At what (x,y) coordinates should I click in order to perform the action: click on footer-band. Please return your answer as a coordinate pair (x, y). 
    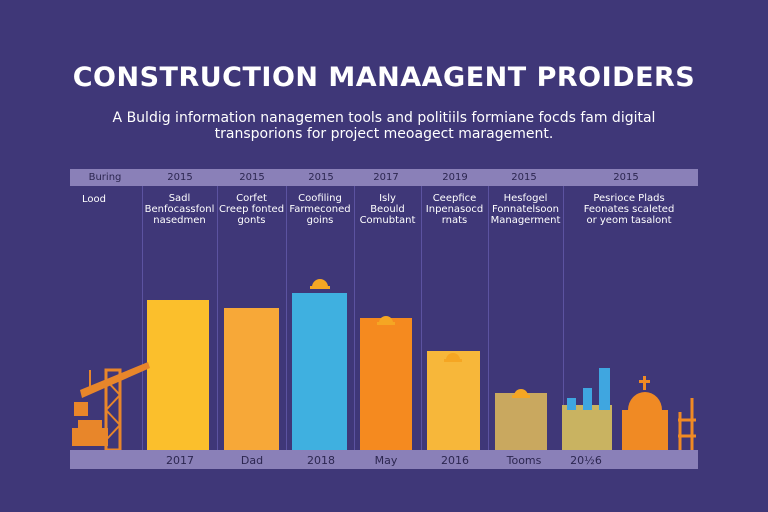
    Looking at the image, I should click on (384, 459).